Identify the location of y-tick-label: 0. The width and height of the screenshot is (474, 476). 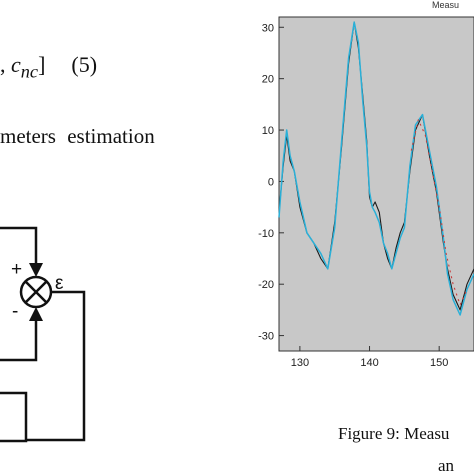
(271, 182).